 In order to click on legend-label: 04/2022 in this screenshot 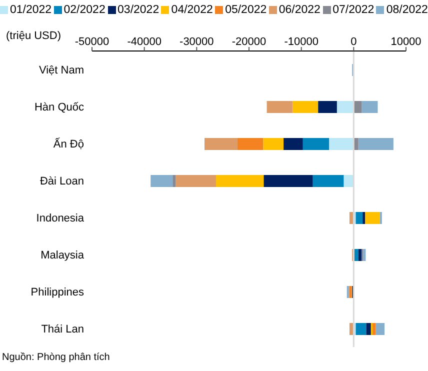, I will do `click(191, 10)`.